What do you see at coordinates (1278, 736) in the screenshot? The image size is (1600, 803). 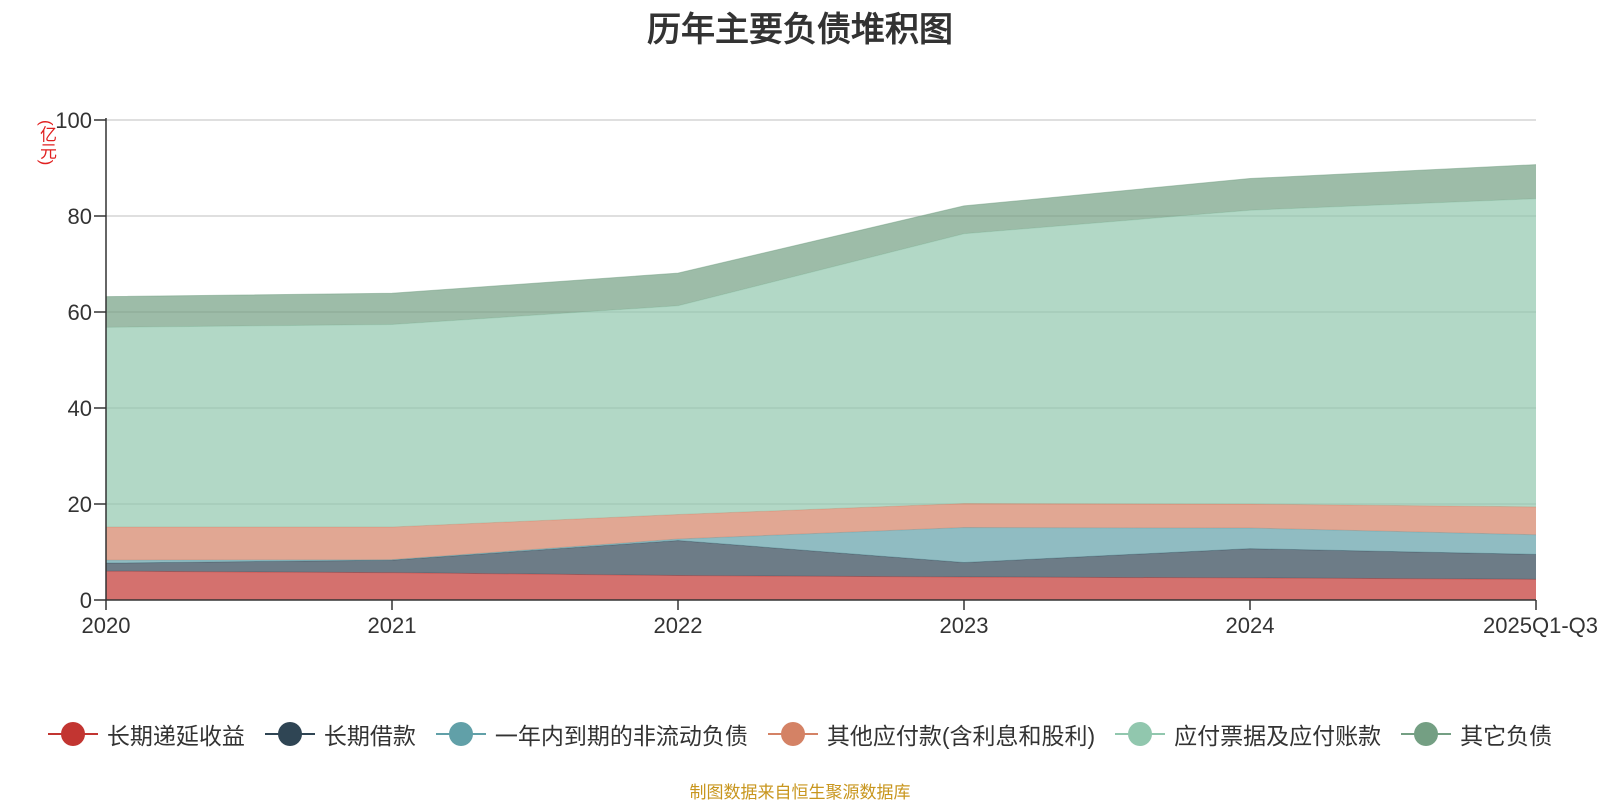 I see `legend-label: 应付票据及应付账款` at bounding box center [1278, 736].